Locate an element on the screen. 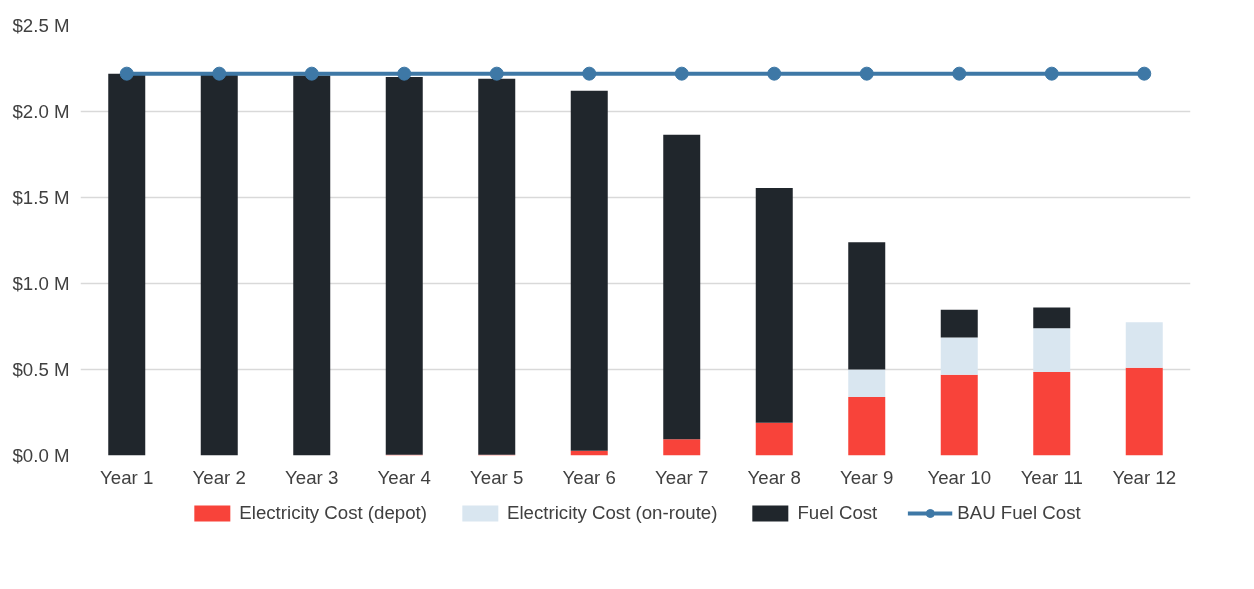 This screenshot has width=1254, height=589. y-tick-label: $1.5 M is located at coordinates (41, 197).